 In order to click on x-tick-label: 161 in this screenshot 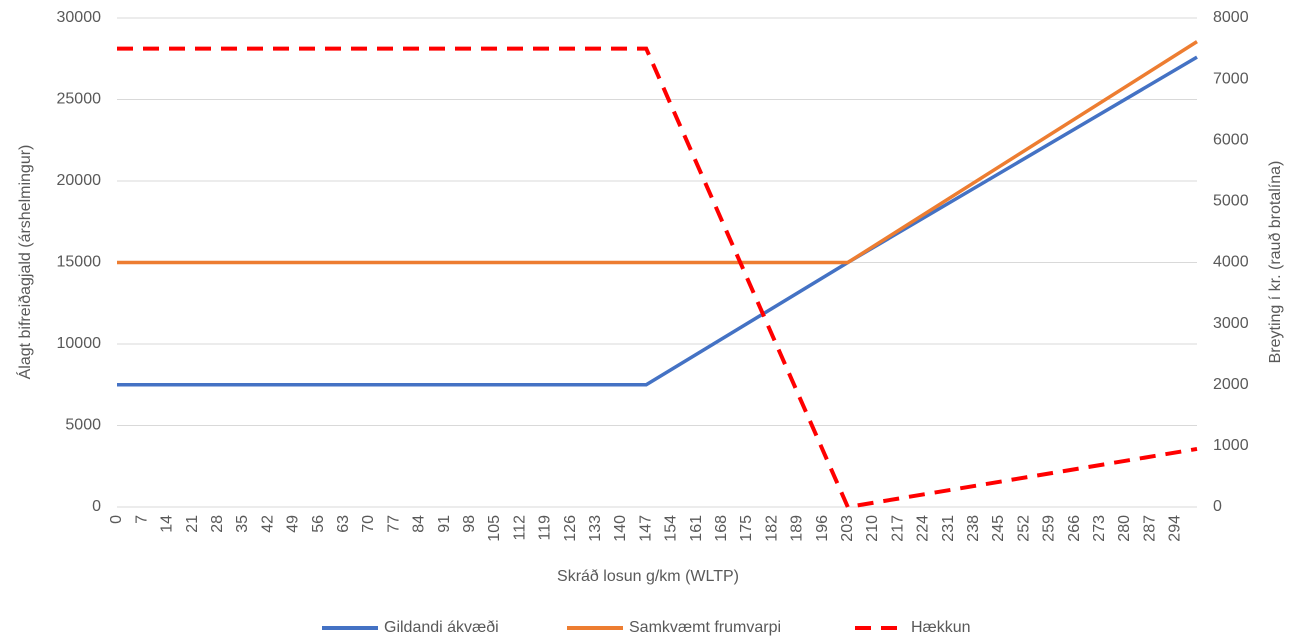, I will do `click(696, 528)`.